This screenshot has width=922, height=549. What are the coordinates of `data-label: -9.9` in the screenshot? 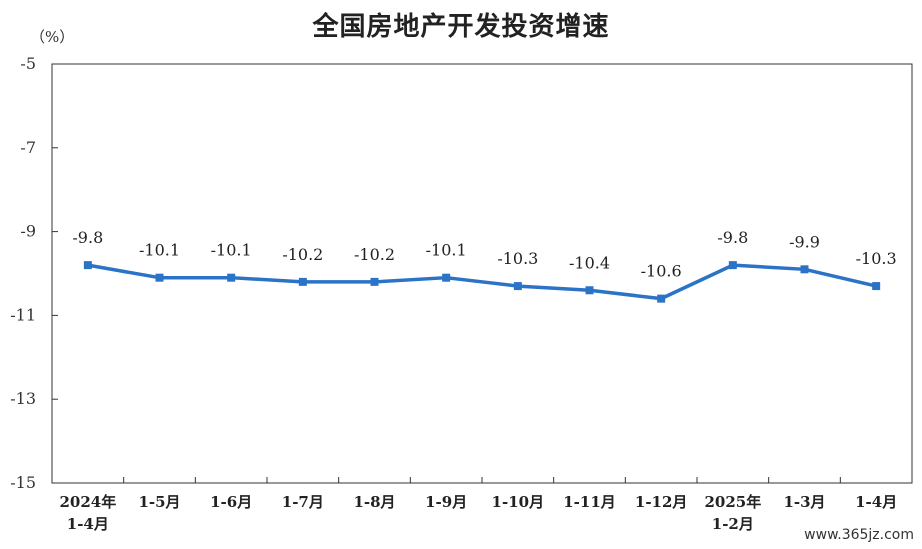 It's located at (804, 241).